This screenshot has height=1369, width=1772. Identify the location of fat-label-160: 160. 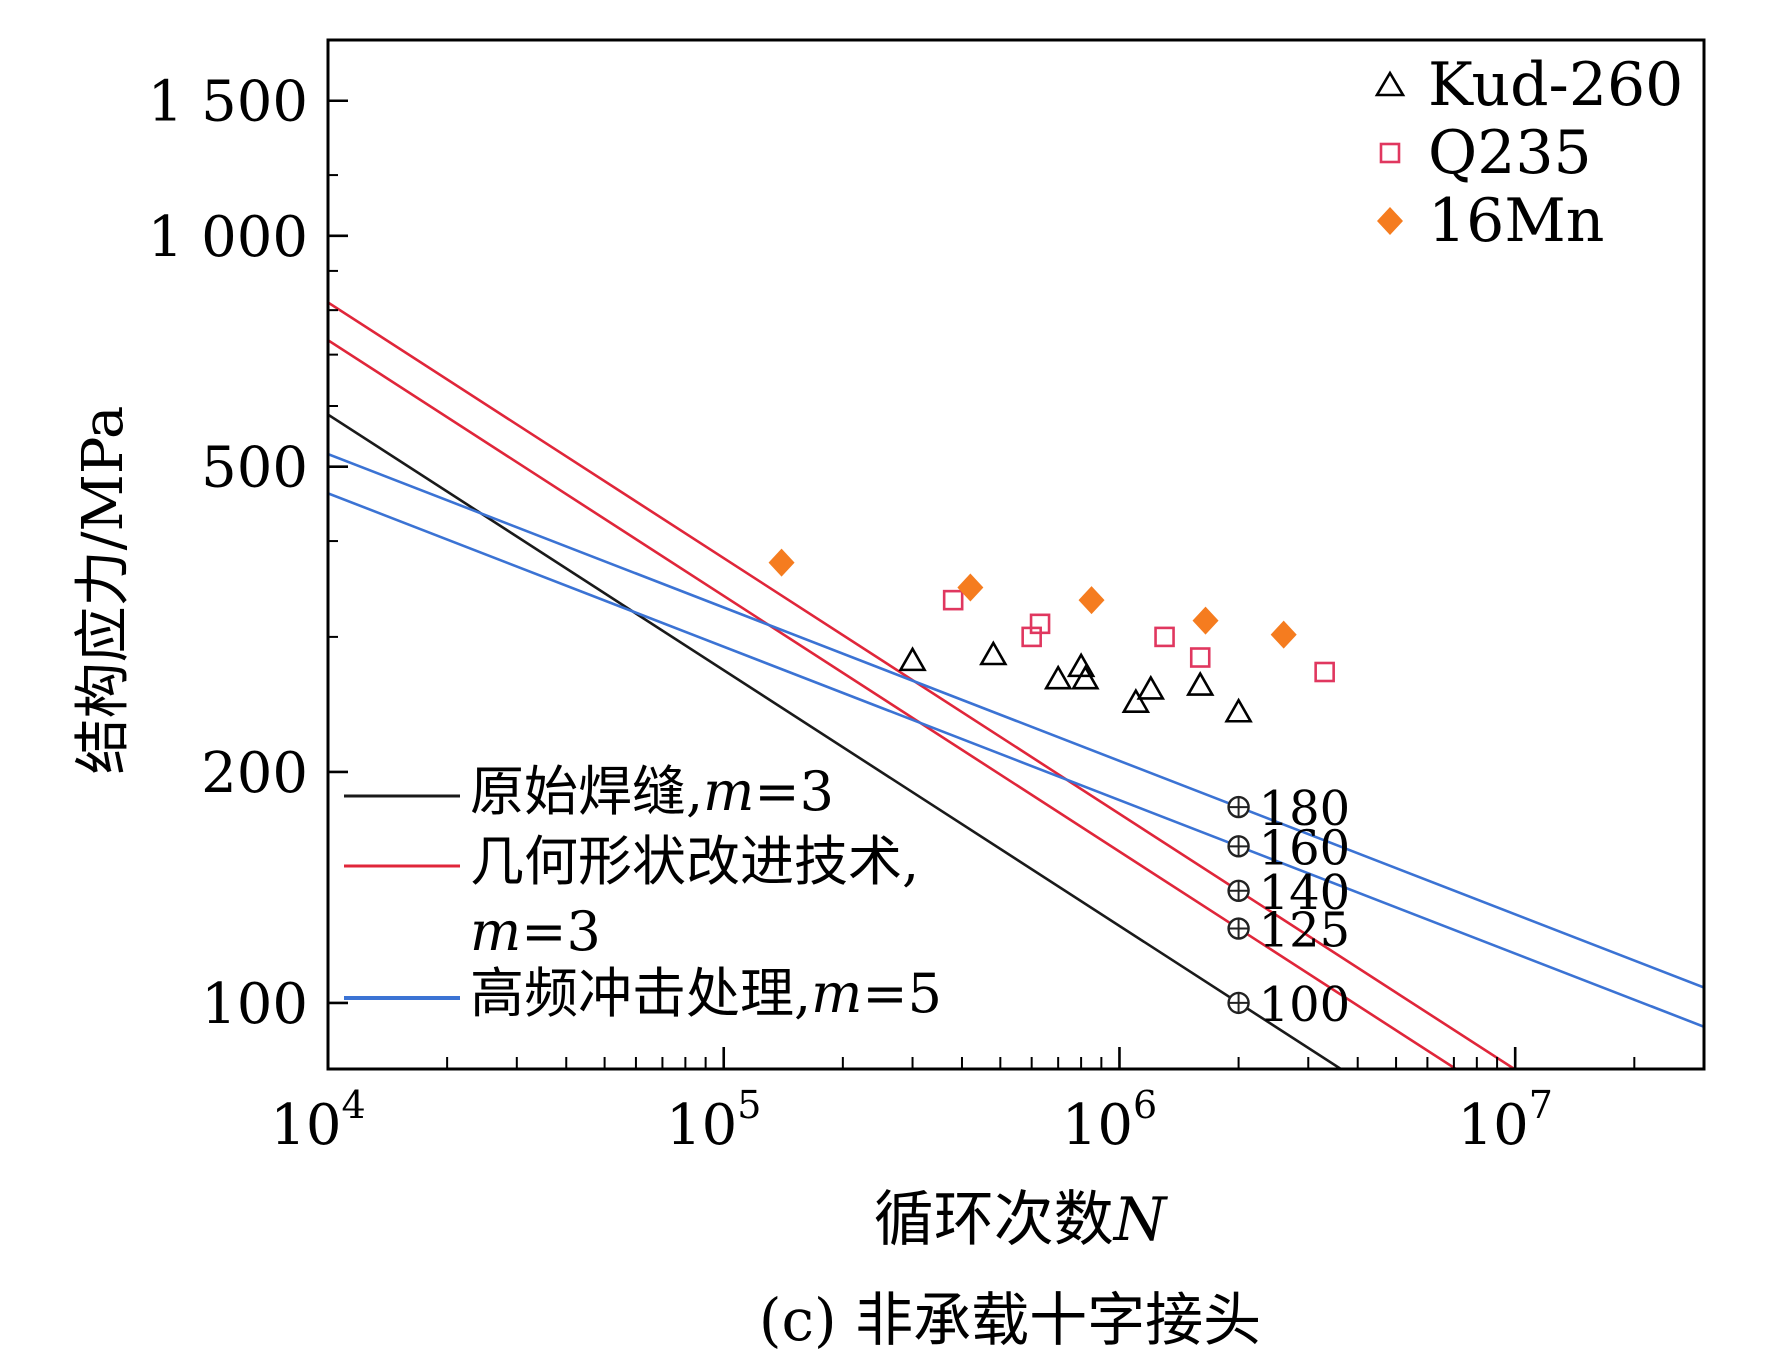
(1305, 848).